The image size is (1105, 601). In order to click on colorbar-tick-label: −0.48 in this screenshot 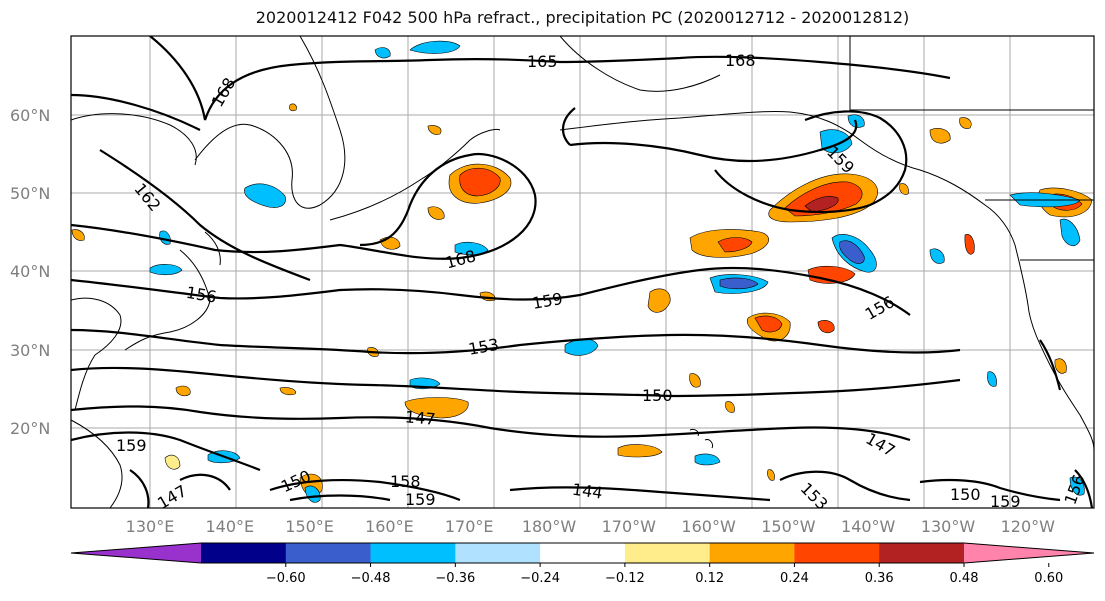, I will do `click(371, 578)`.